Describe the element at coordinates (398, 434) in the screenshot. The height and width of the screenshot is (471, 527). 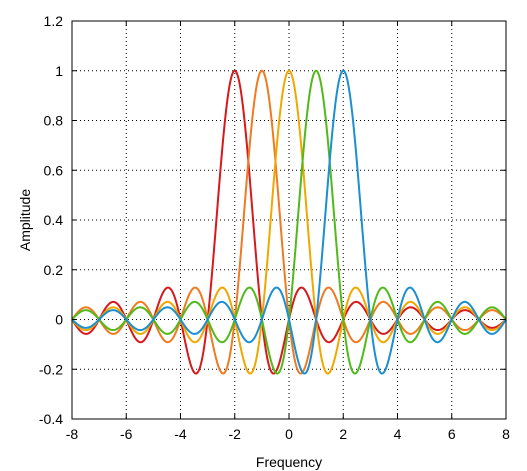
I see `x-tick-label: 4` at that location.